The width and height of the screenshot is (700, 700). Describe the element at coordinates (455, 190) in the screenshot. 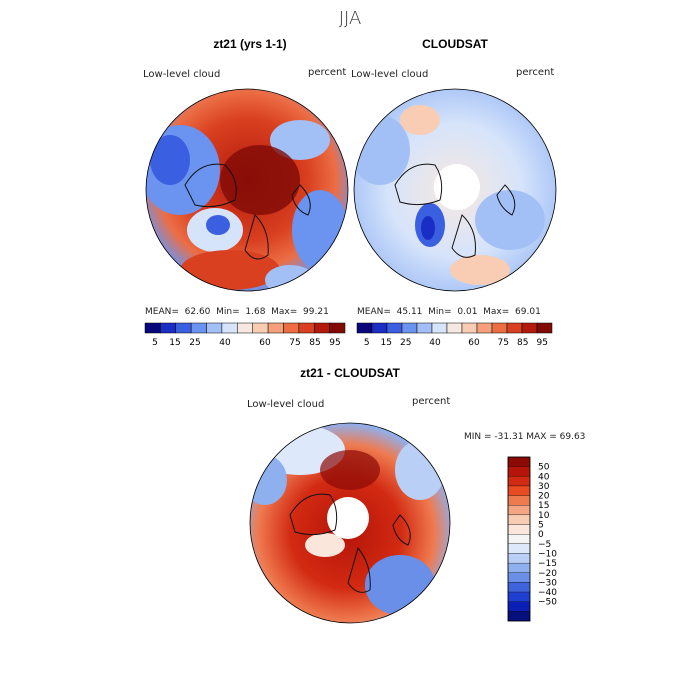

I see `panel2-map` at that location.